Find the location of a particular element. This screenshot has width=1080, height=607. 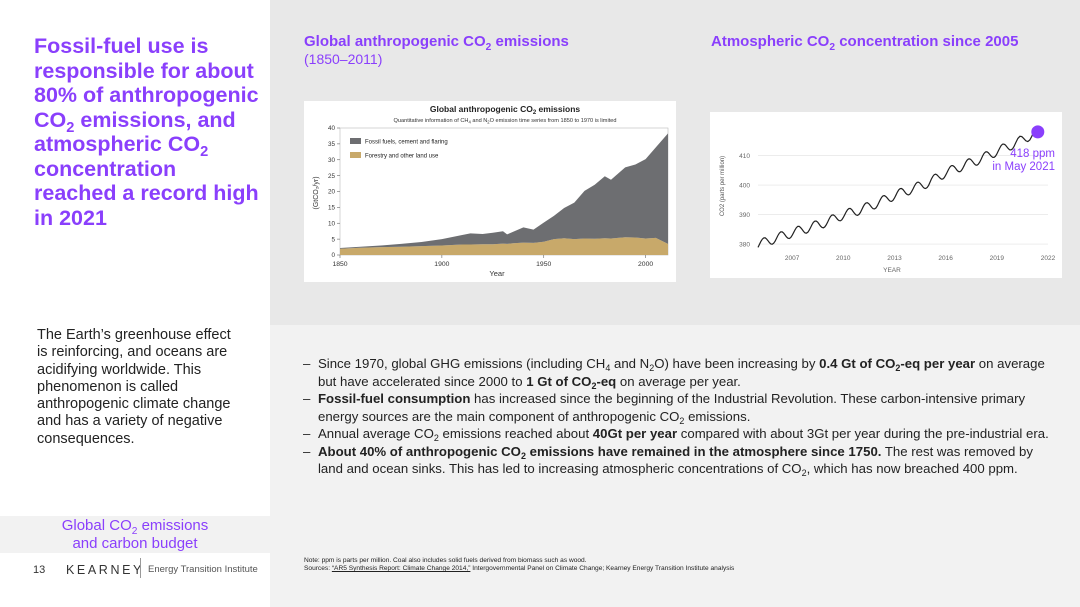

key-fact-text: on average per year. is located at coordinates (678, 381).